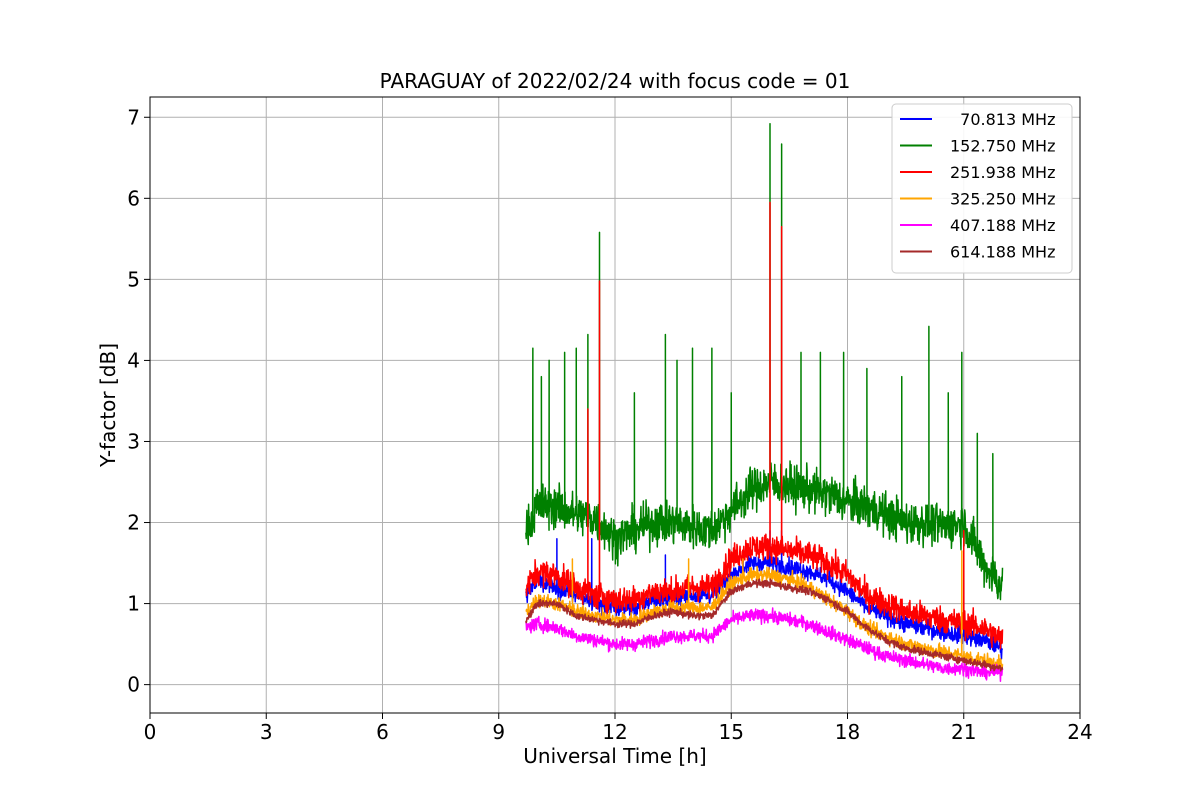  Describe the element at coordinates (1002, 146) in the screenshot. I see `legend-label: 152.750 MHz` at that location.